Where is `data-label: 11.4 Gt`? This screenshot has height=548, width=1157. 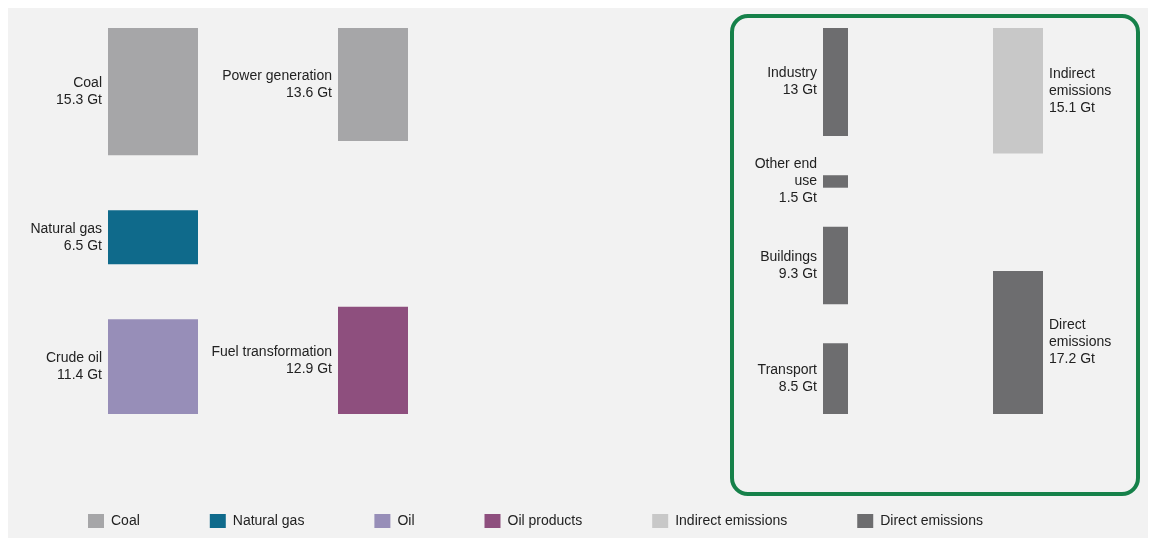 data-label: 11.4 Gt is located at coordinates (80, 373).